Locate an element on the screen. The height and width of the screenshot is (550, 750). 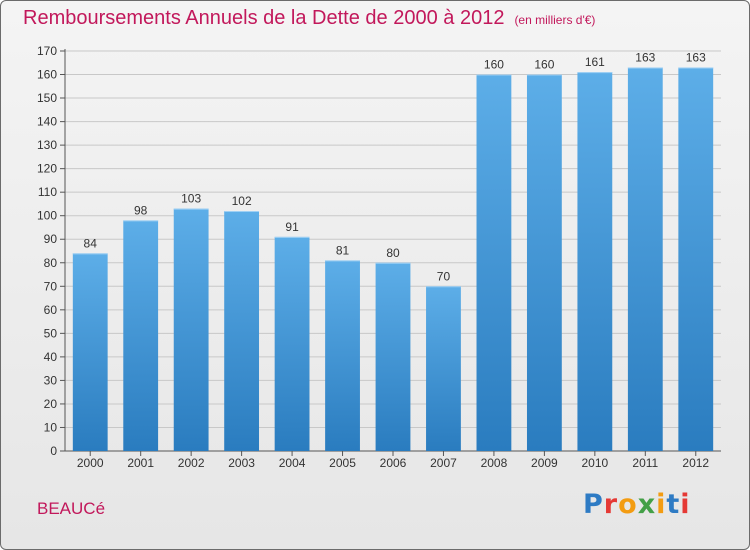
x-tick-label: 2008 is located at coordinates (494, 463).